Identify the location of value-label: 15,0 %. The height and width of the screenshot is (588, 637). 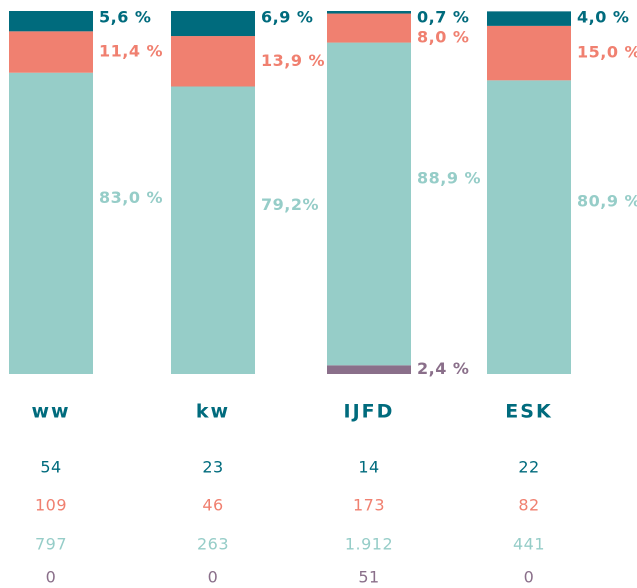
(607, 52).